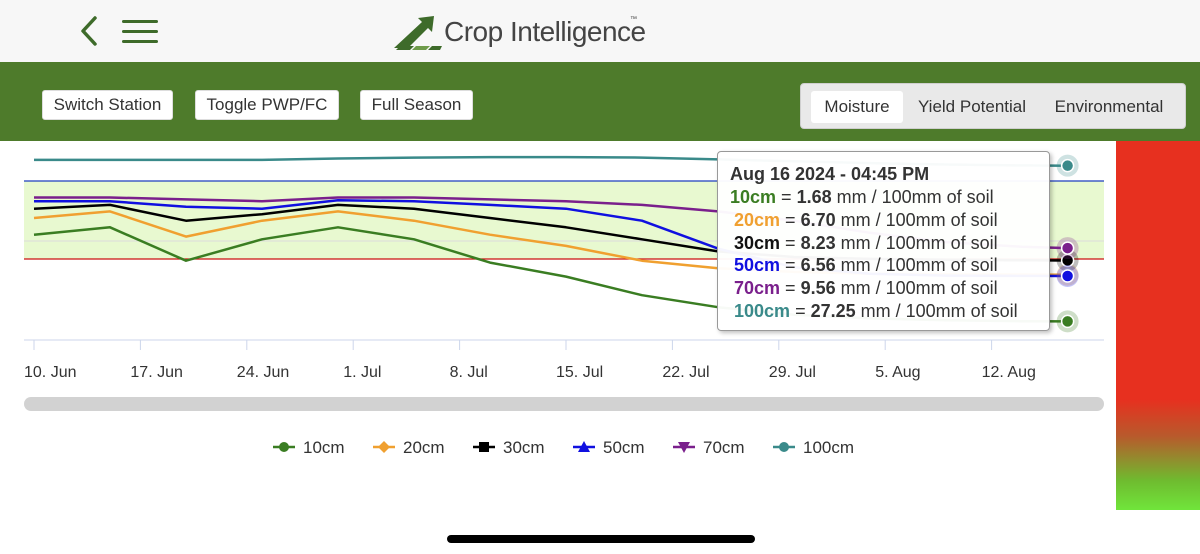  What do you see at coordinates (633, 19) in the screenshot?
I see `logo-trademark: ™` at bounding box center [633, 19].